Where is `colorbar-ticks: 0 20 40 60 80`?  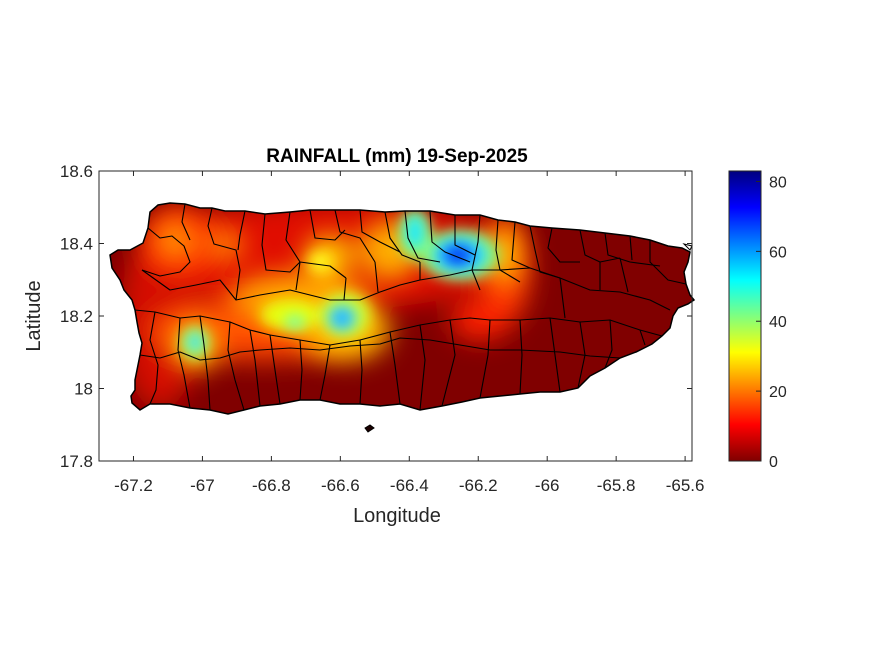 colorbar-ticks: 0 20 40 60 80 is located at coordinates (771, 322).